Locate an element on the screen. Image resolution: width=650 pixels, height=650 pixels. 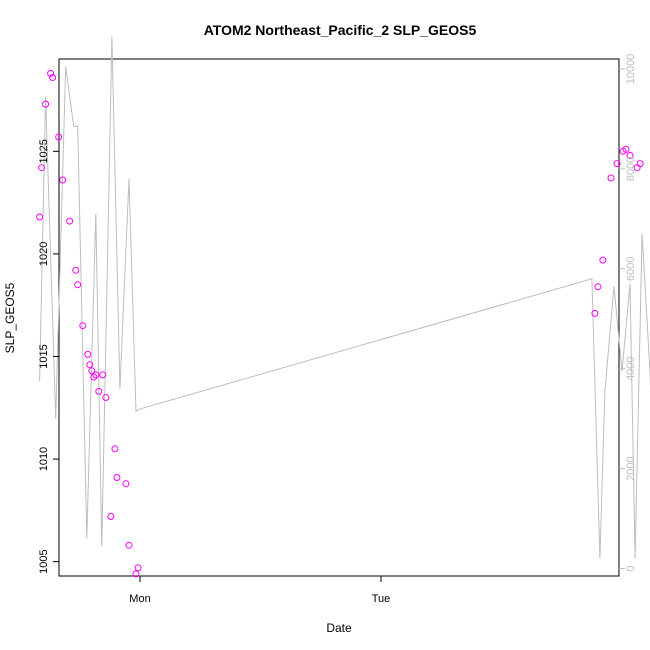
y-right-tick-label: 4000 is located at coordinates (631, 368).